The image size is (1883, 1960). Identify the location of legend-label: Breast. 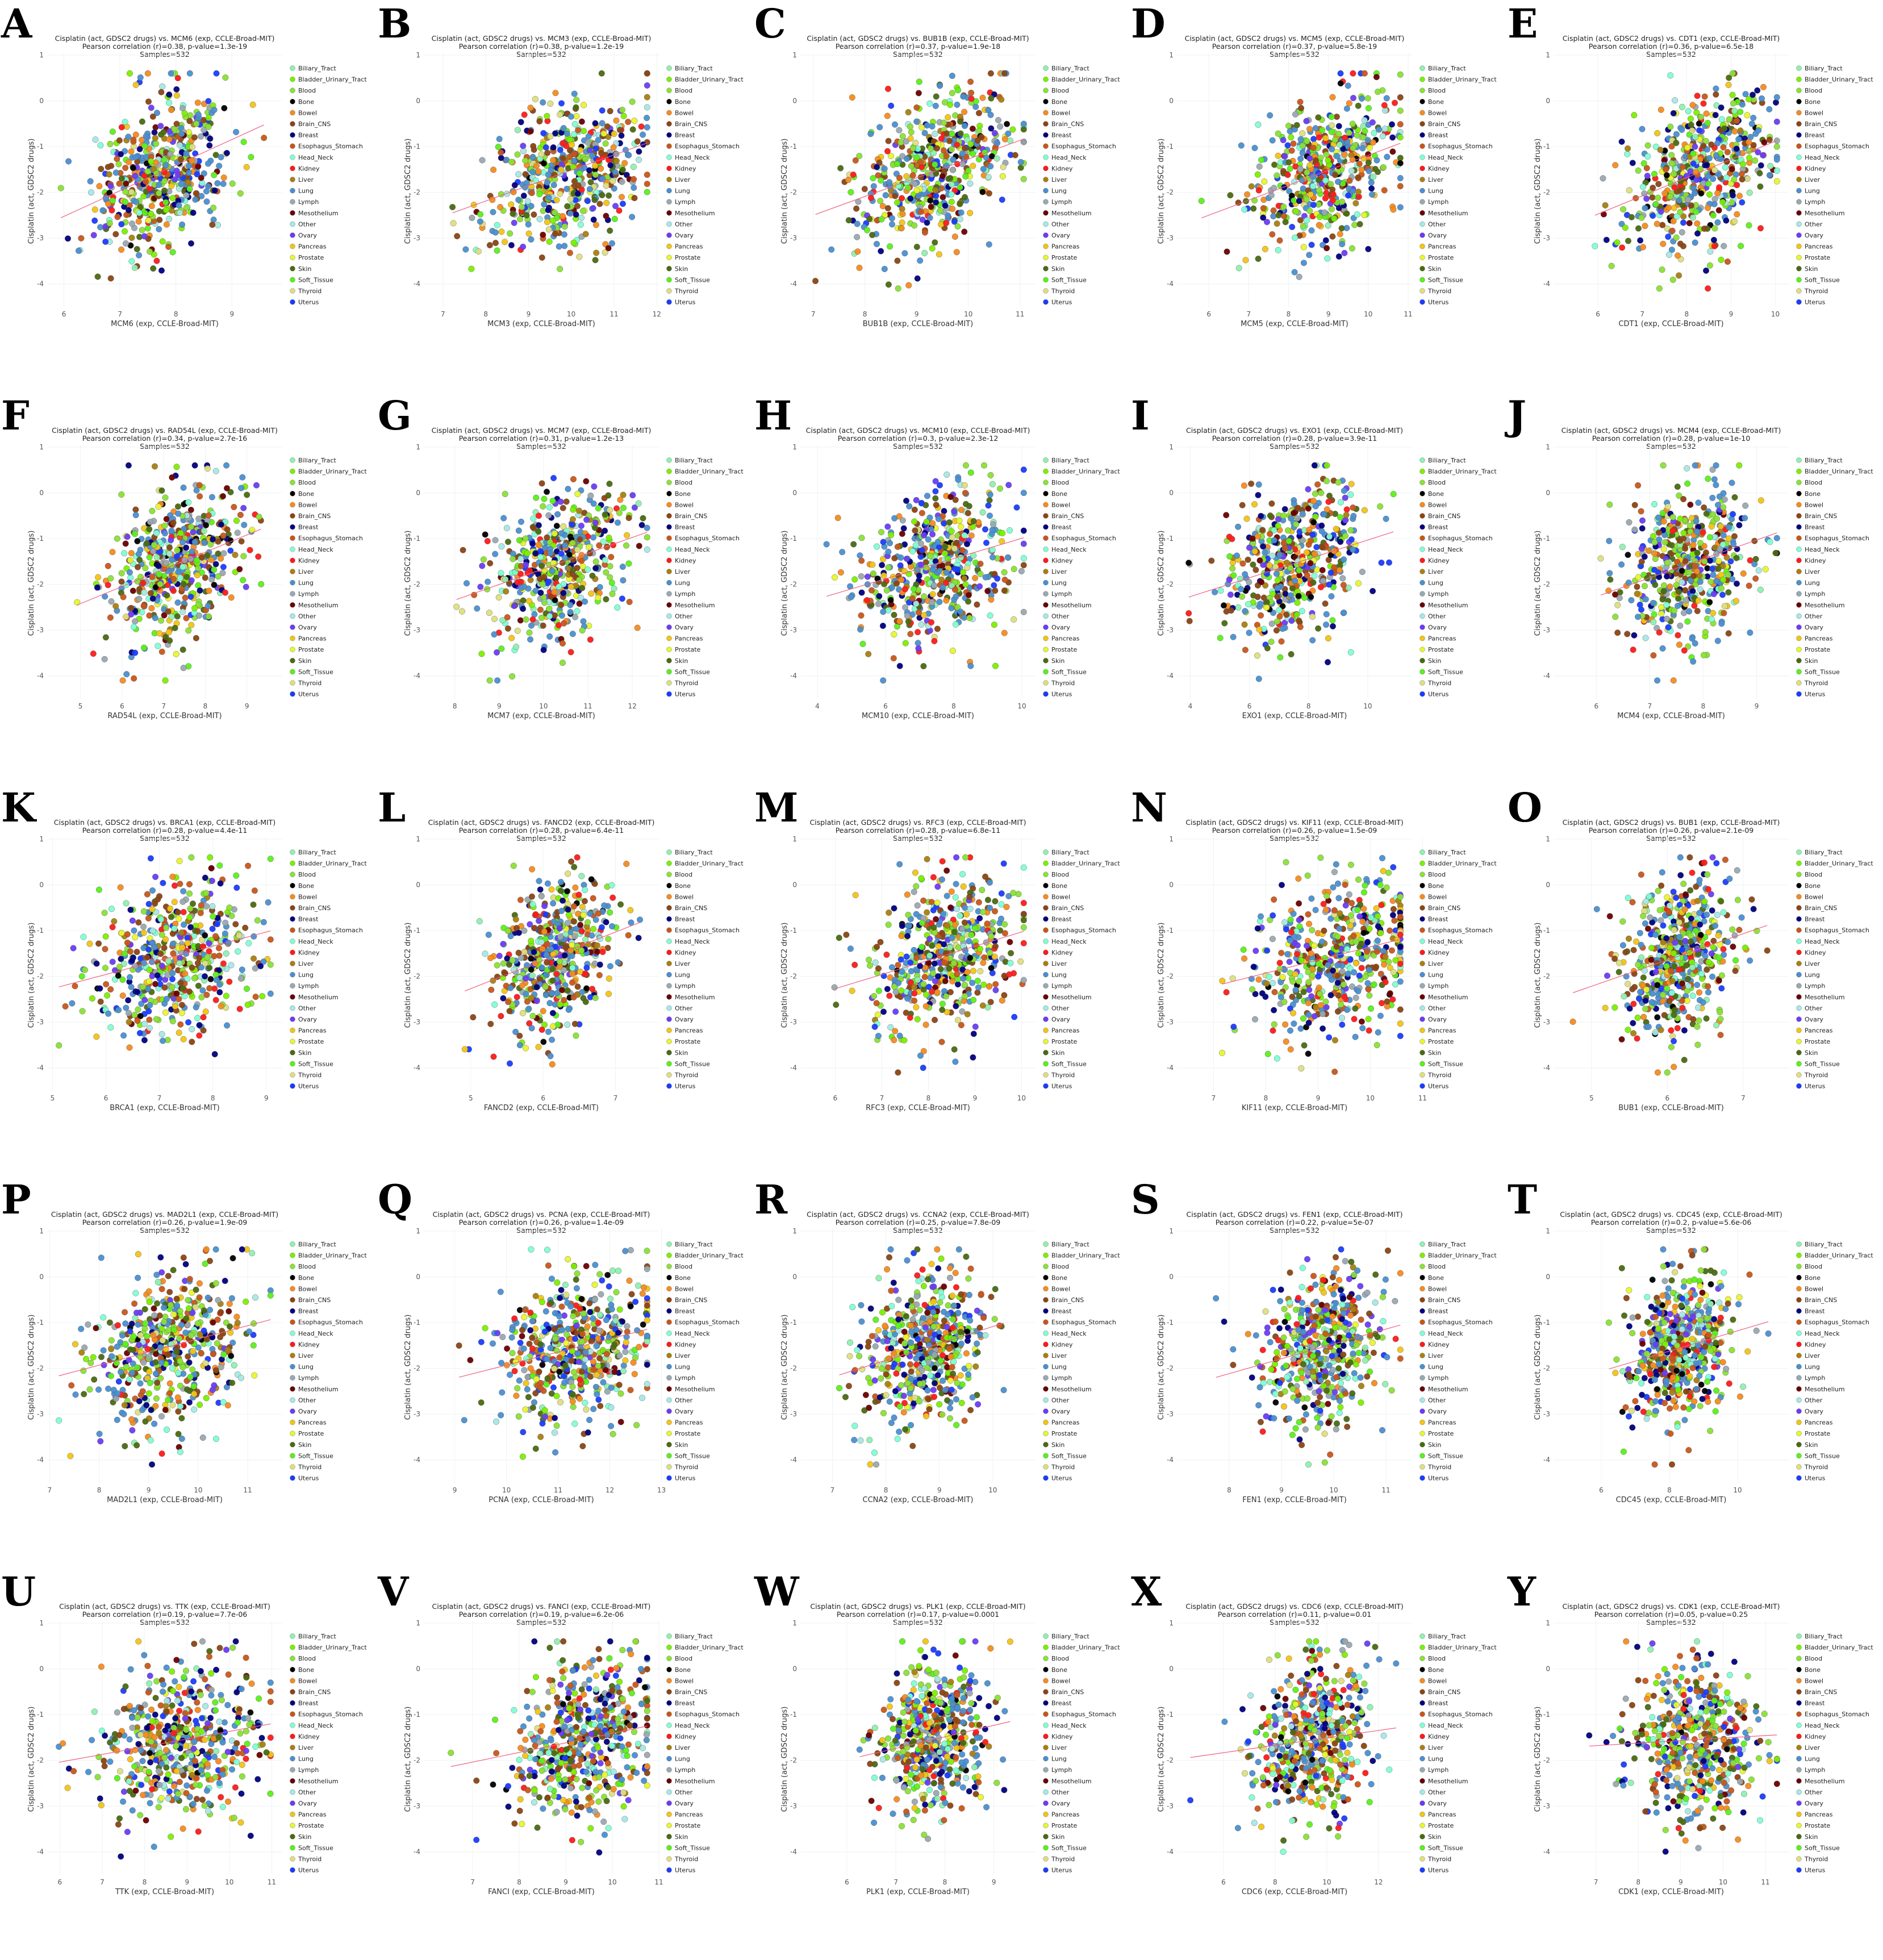
(1061, 135).